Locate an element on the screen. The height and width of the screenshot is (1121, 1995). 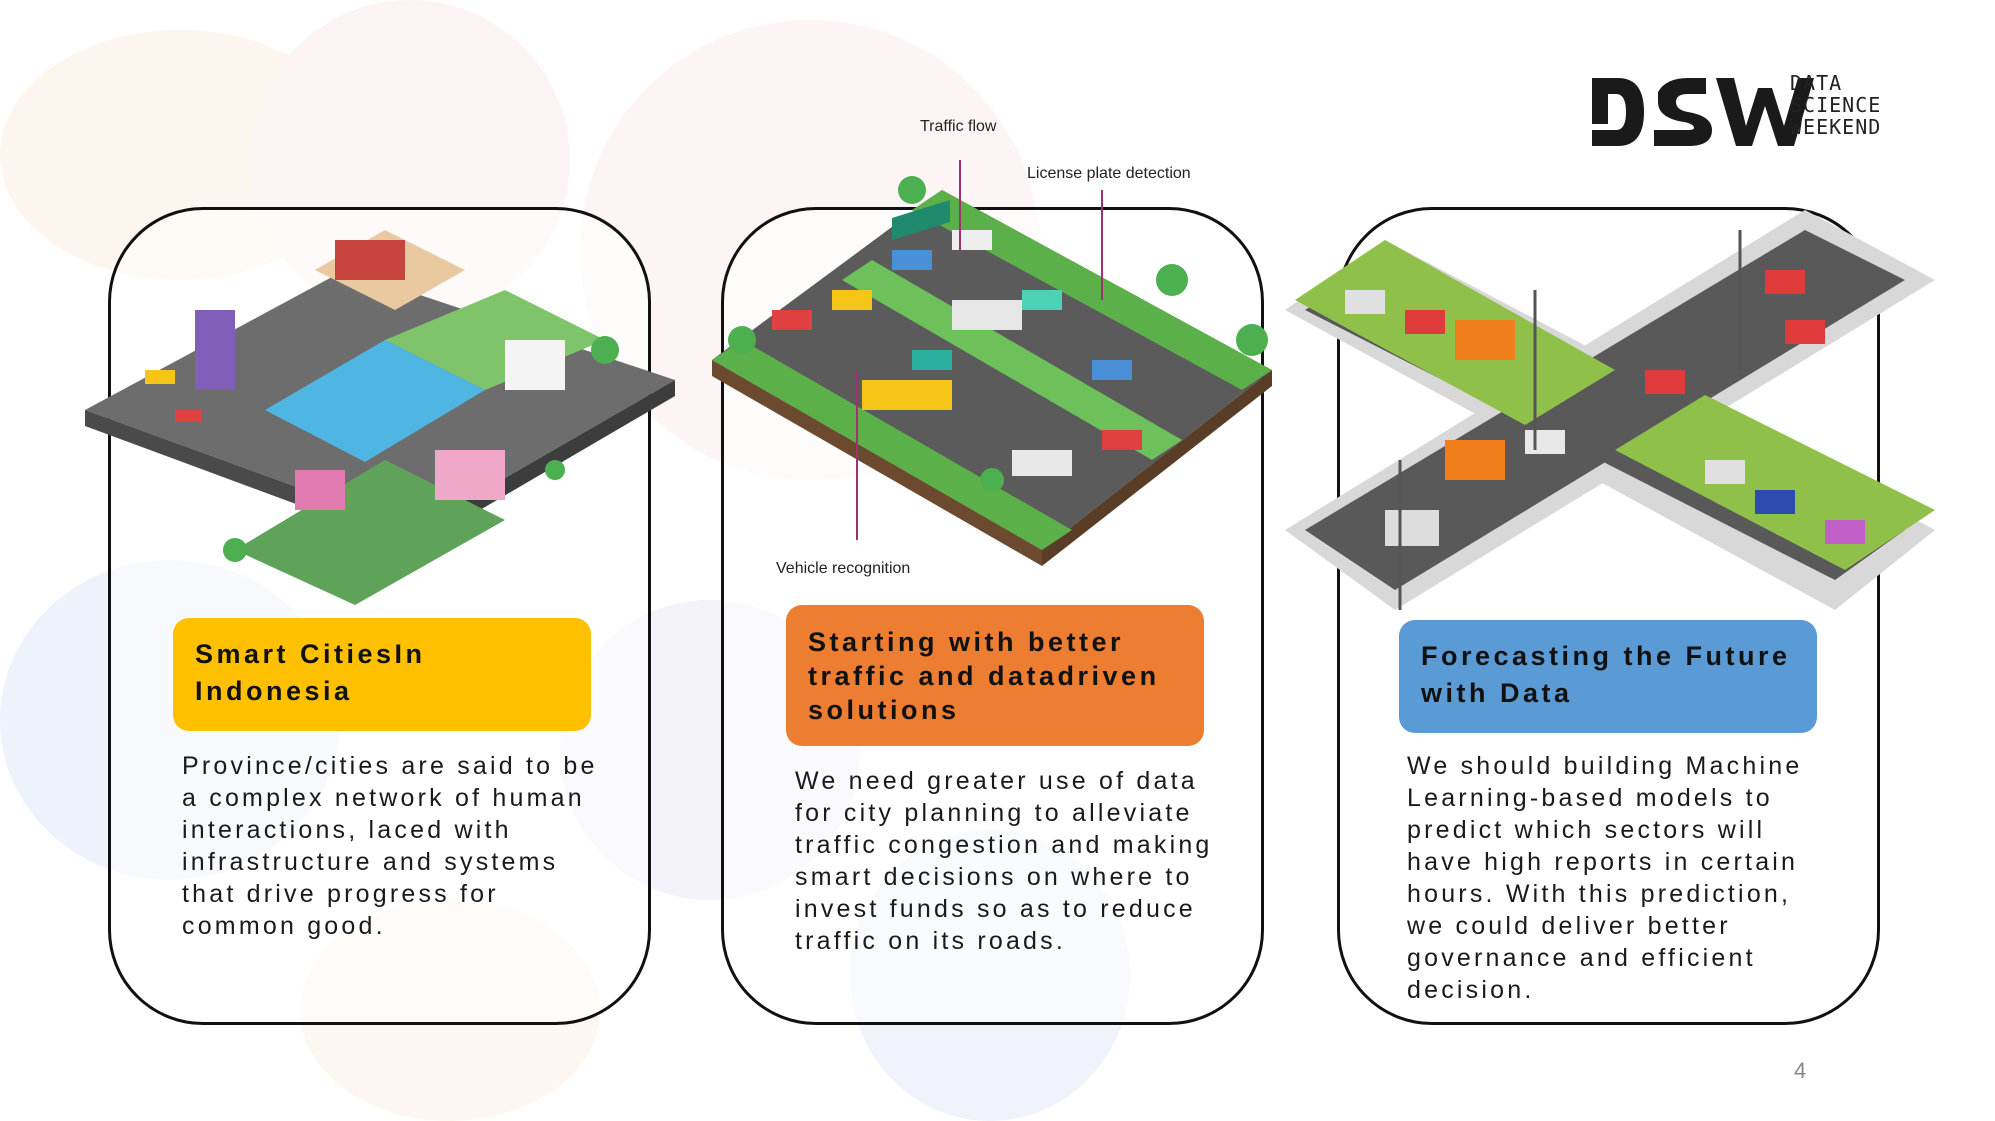
card-title-box: Forecasting the Future with Data is located at coordinates (1608, 676).